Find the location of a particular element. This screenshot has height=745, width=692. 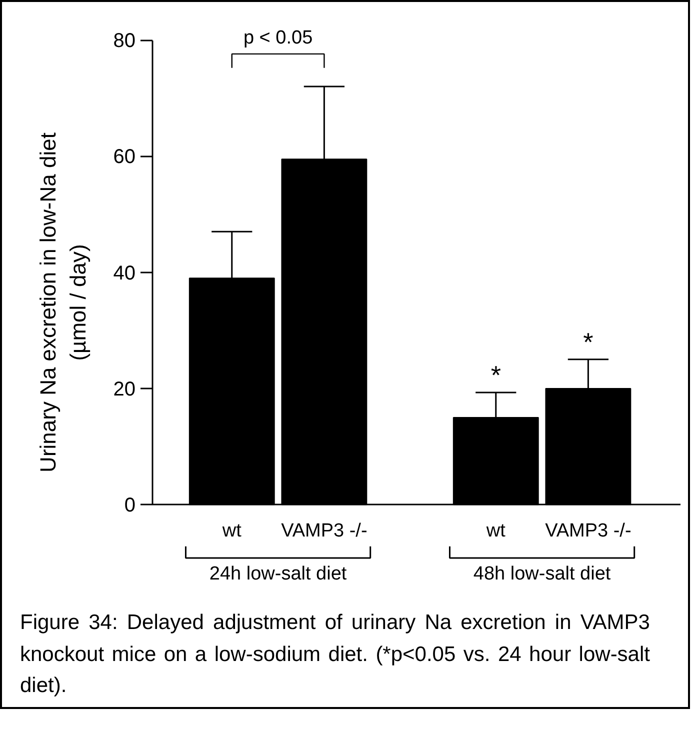

text: 24h low-salt diet is located at coordinates (278, 574).